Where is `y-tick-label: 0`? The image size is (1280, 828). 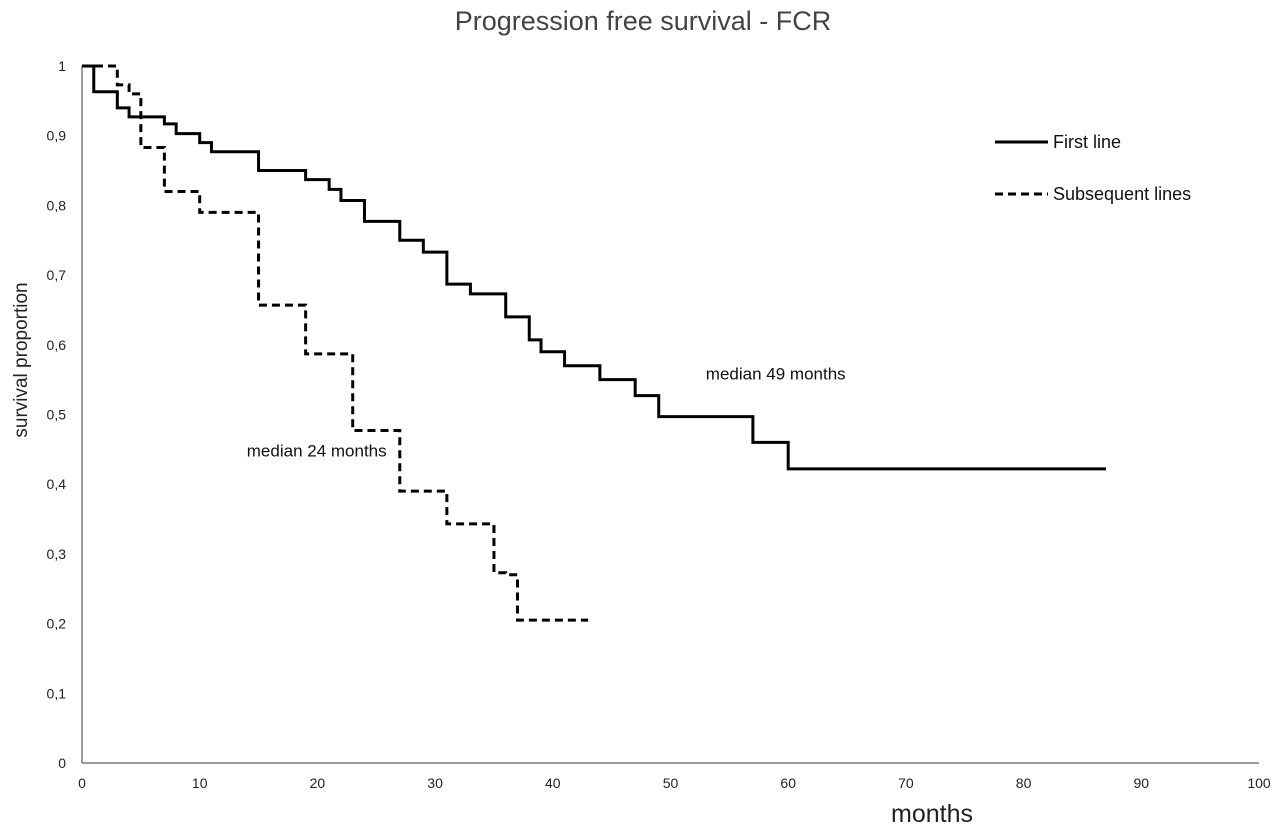
y-tick-label: 0 is located at coordinates (62, 763).